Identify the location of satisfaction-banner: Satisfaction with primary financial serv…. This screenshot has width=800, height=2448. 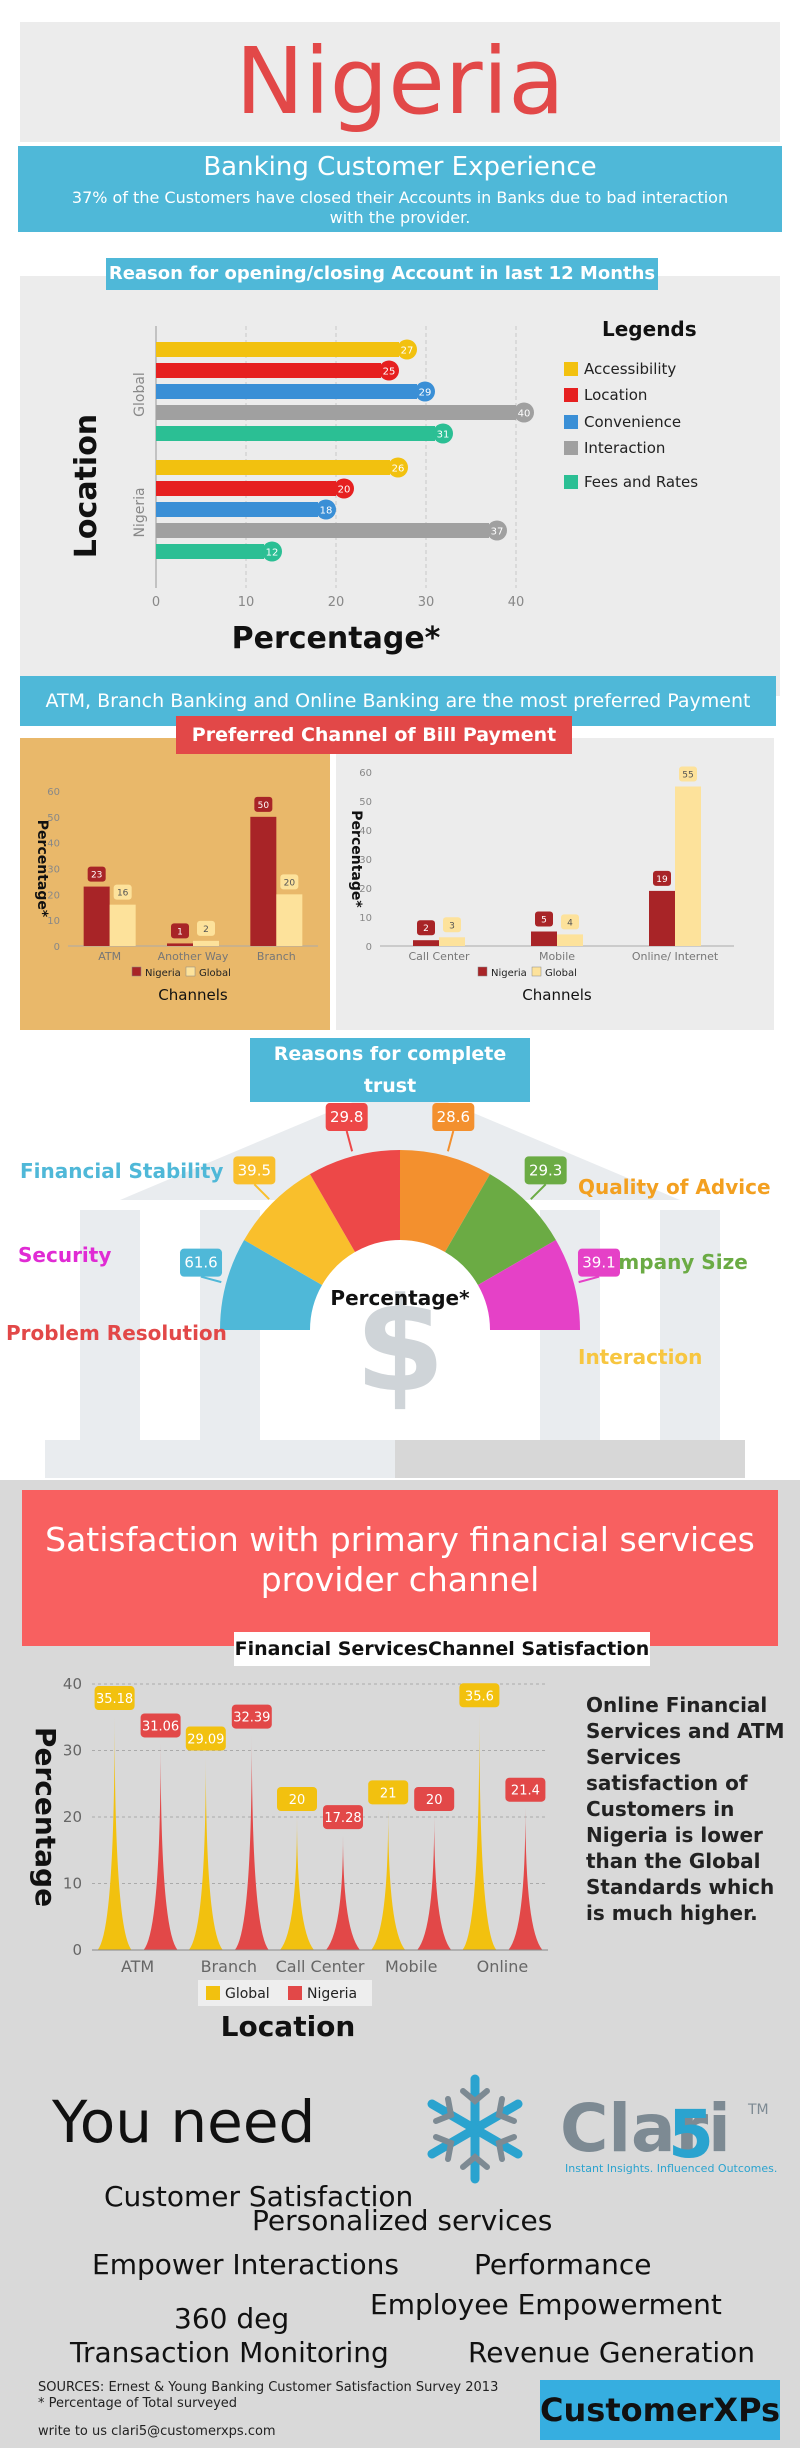
(400, 1568).